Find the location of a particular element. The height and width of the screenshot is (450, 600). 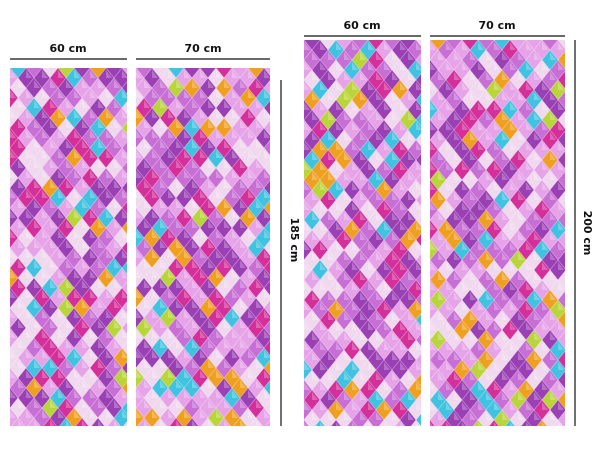

right-panel-2-width-label: 70 cm is located at coordinates (496, 25).